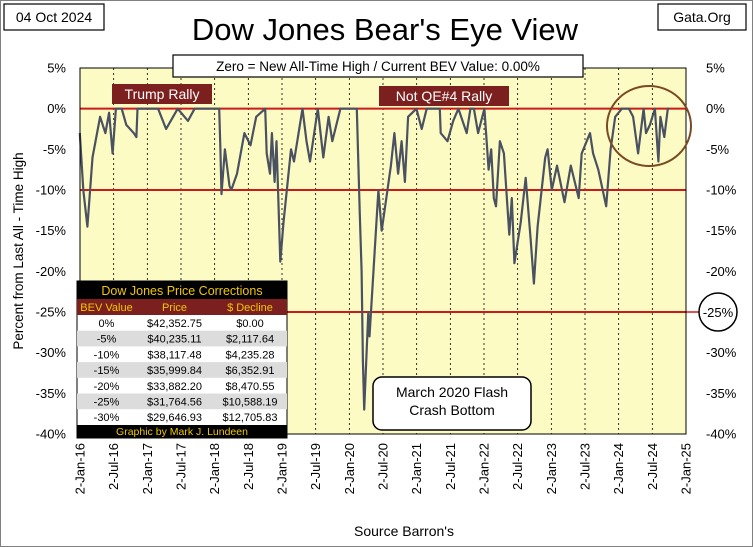  I want to click on annotation-line: Crash Bottom, so click(452, 410).